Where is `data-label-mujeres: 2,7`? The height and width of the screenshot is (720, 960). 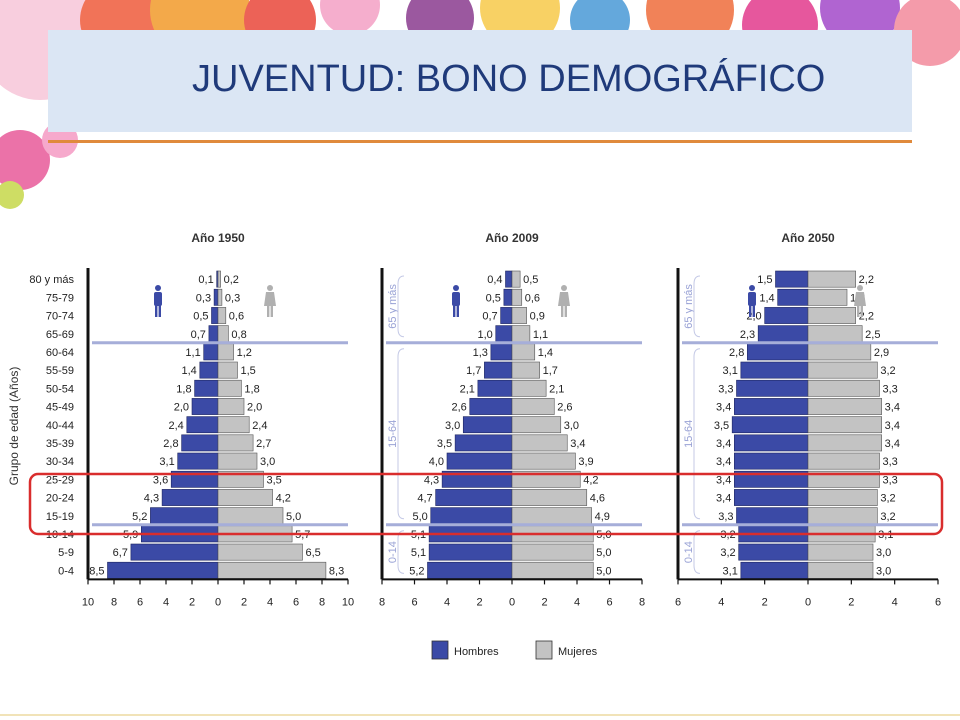
data-label-mujeres: 2,7 is located at coordinates (263, 444).